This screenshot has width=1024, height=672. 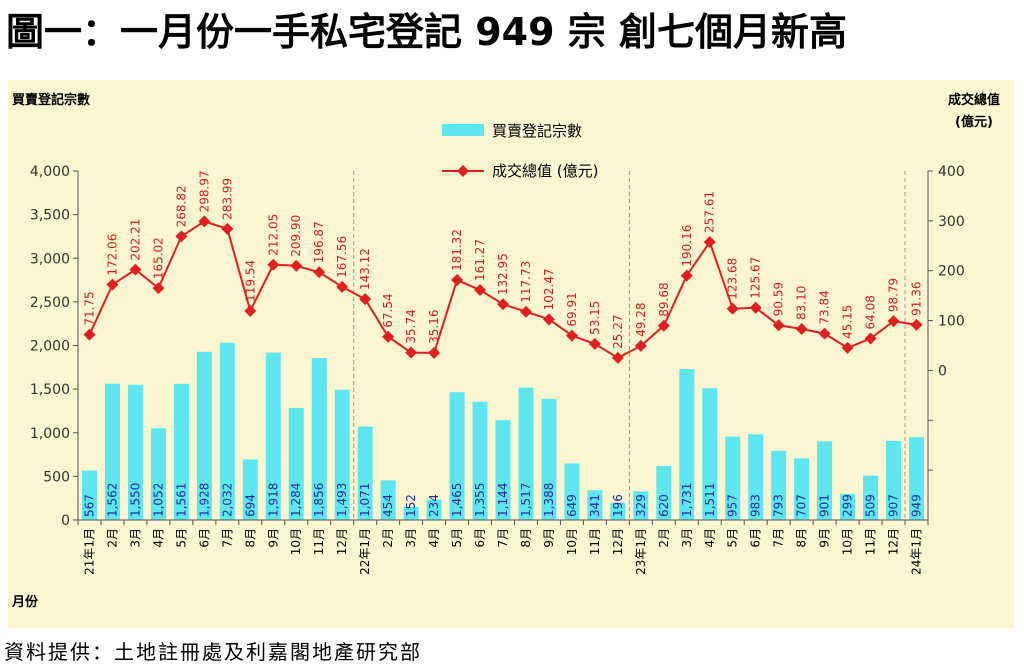 What do you see at coordinates (250, 281) in the screenshot?
I see `line-value-label: 119.54` at bounding box center [250, 281].